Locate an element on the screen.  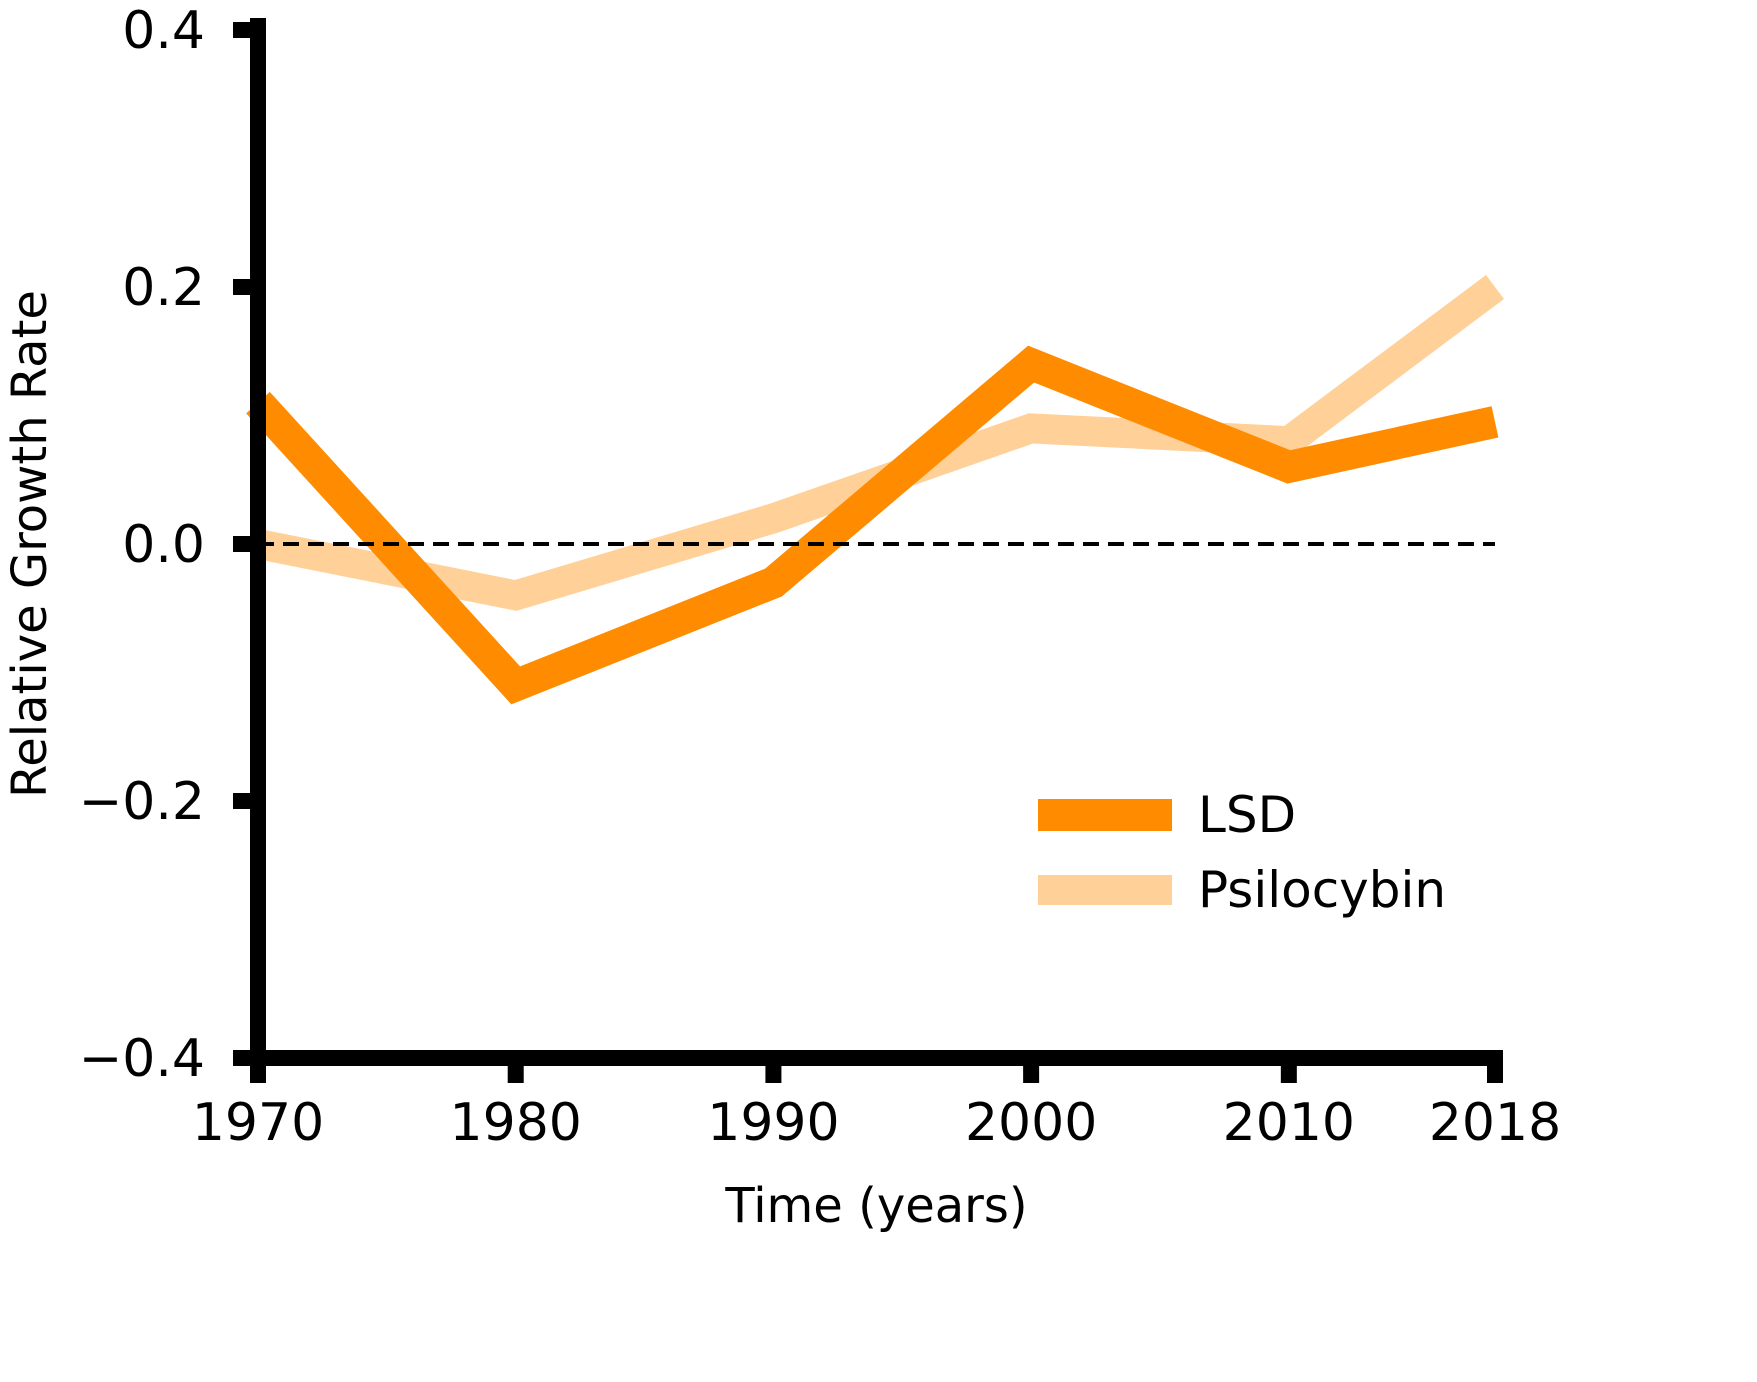
x-tick-label-1980: 1980 is located at coordinates (516, 1123).